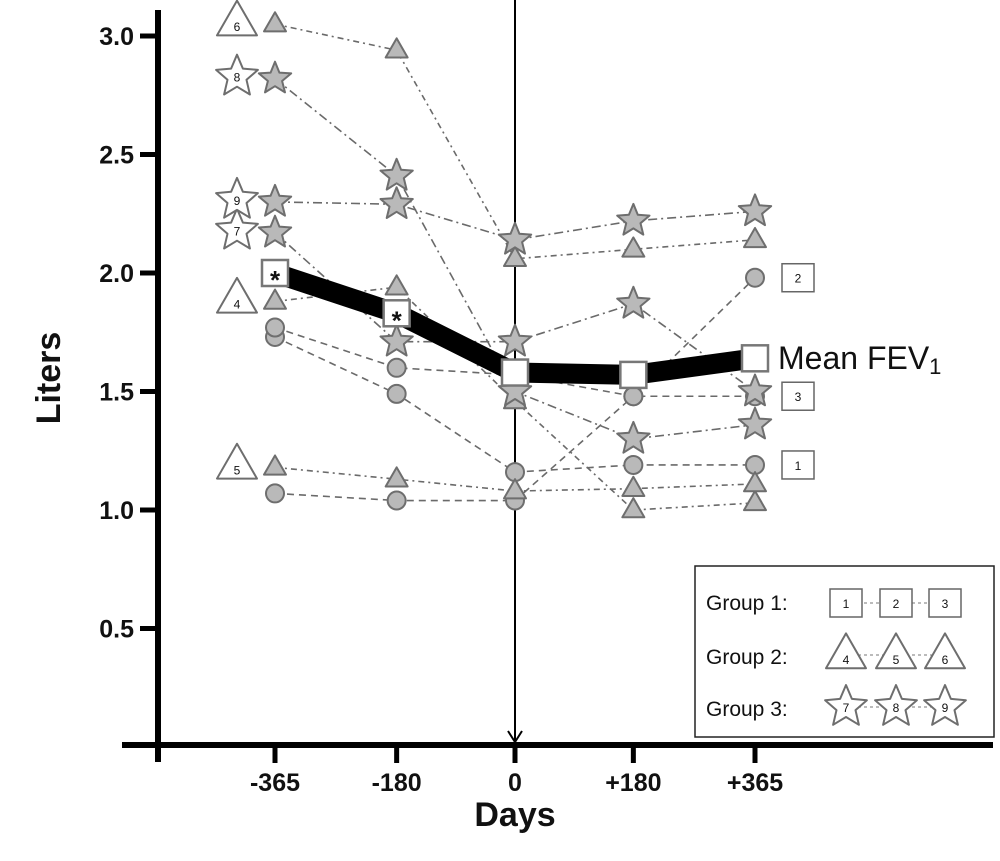 The width and height of the screenshot is (1000, 861). I want to click on x-tick-label: +180, so click(633, 783).